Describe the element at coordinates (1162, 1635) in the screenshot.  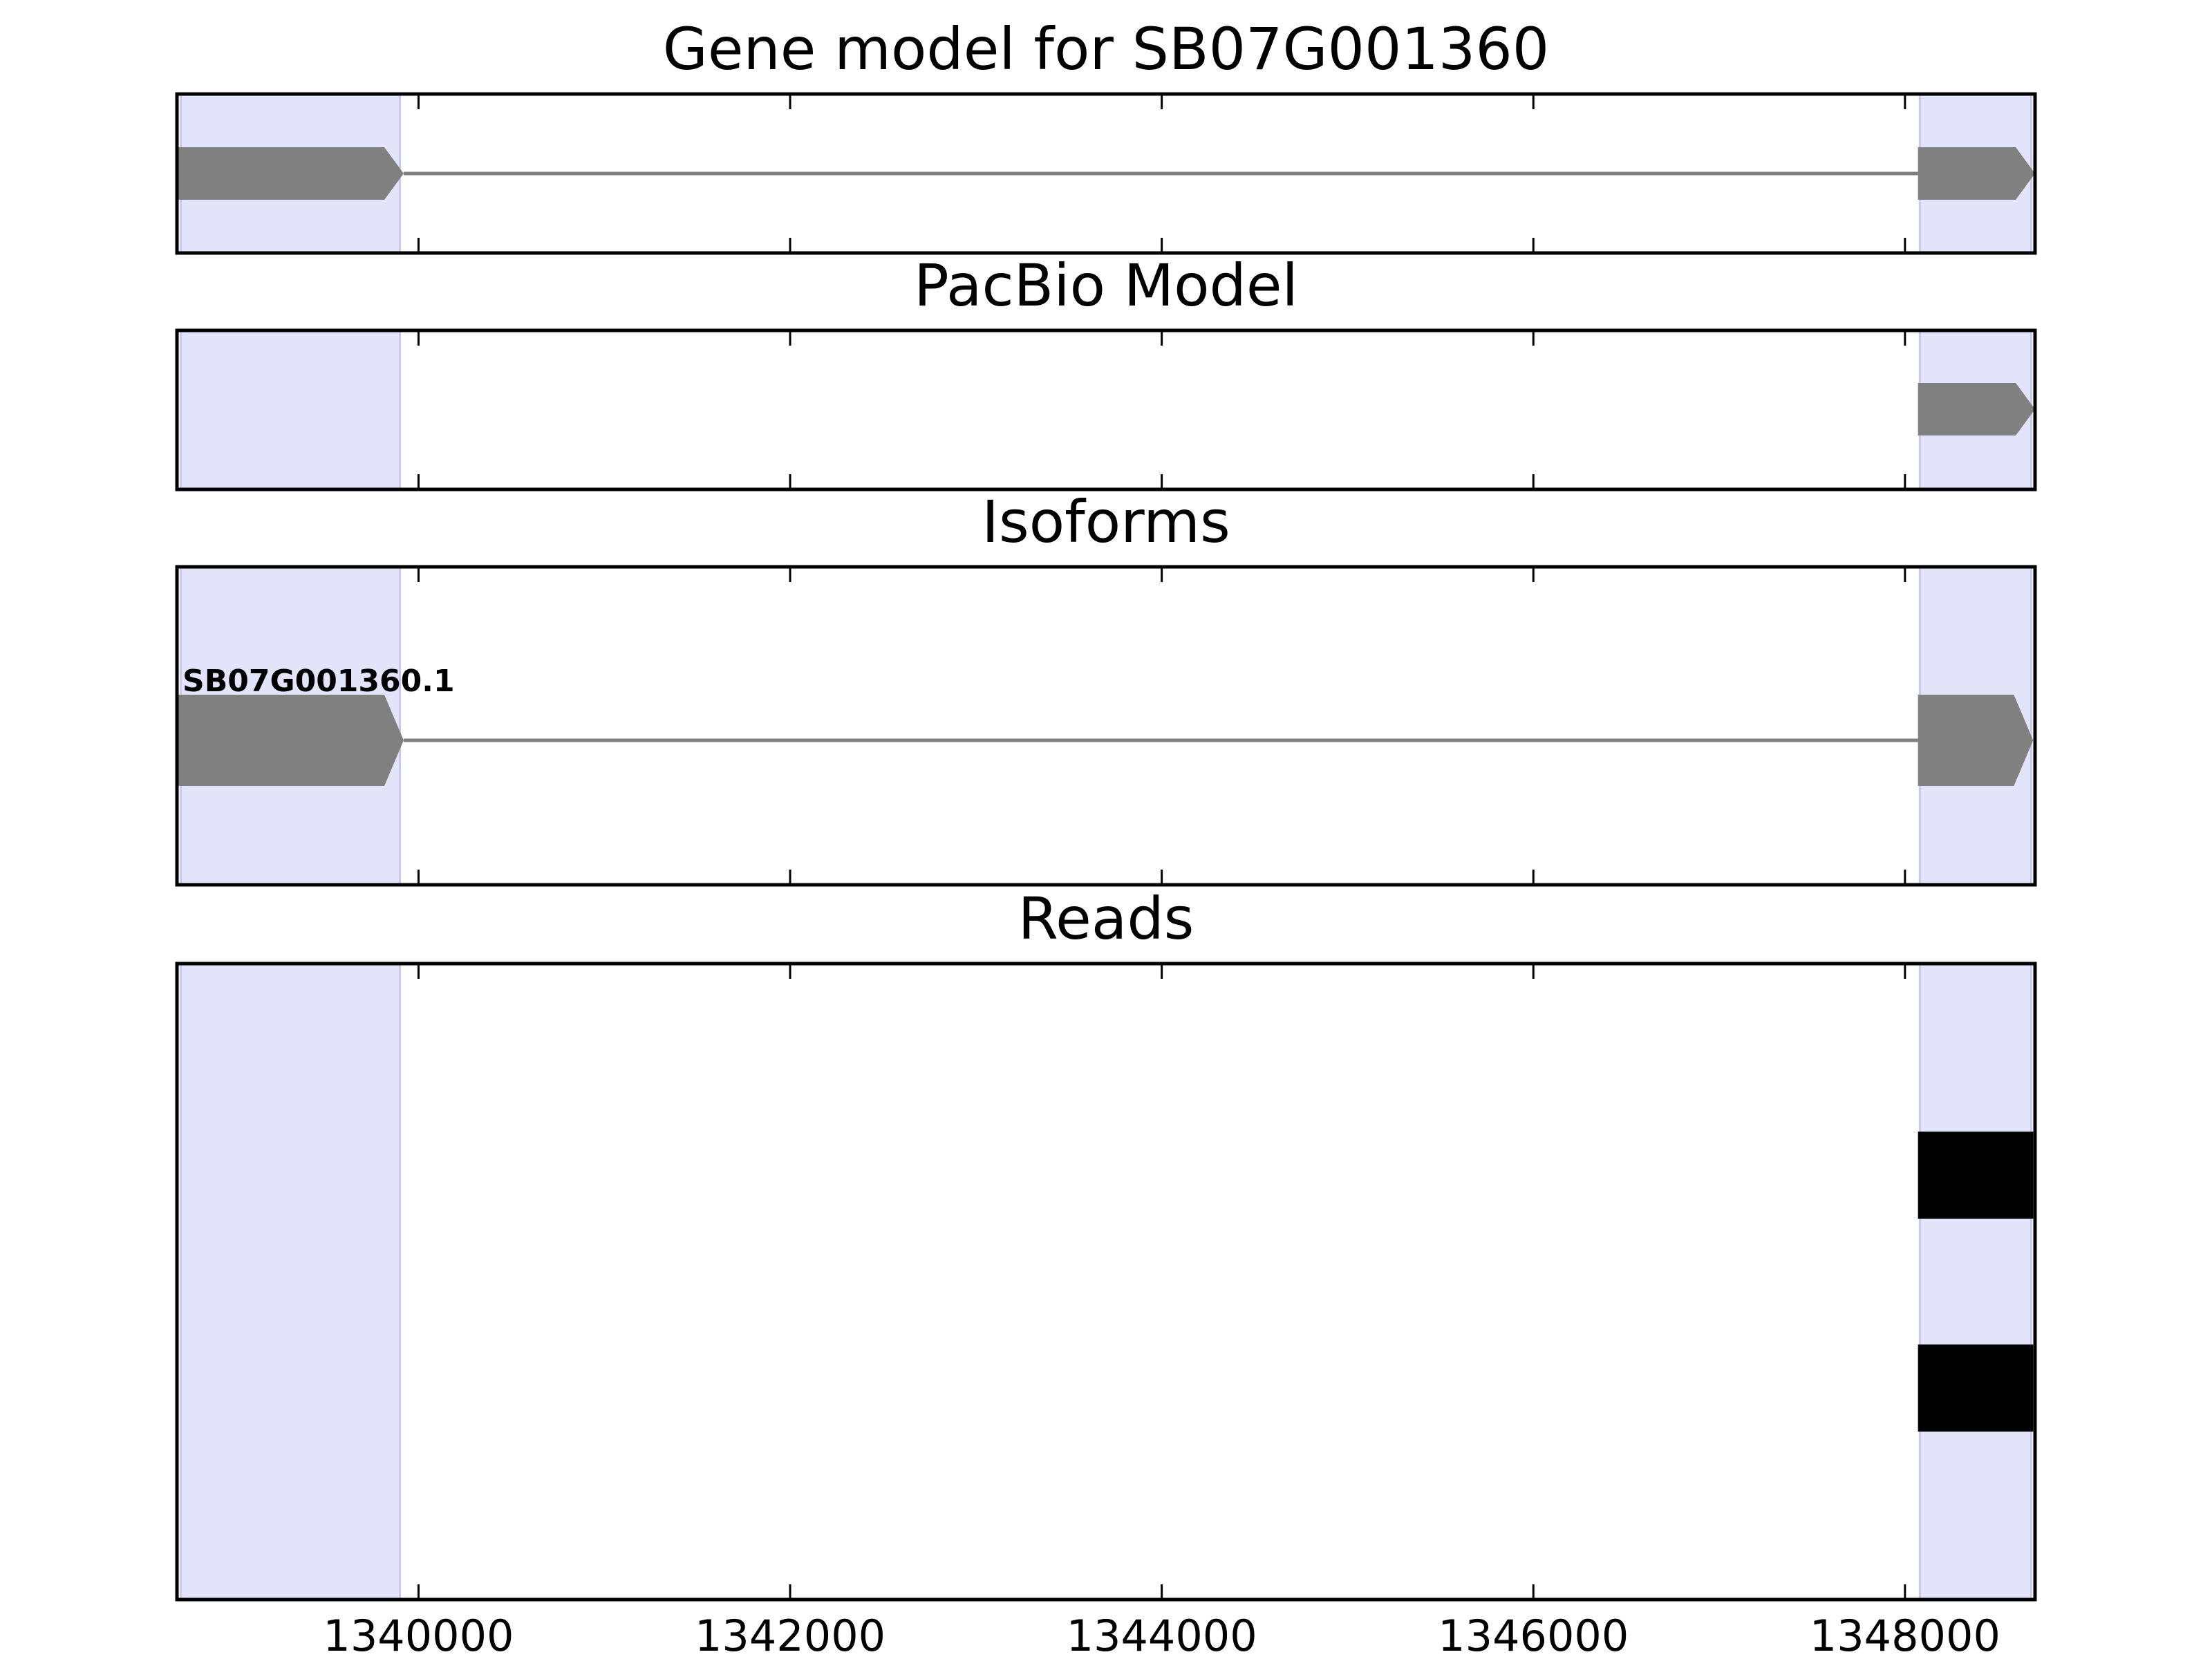
I see `x-tick-label-3: 1344000` at that location.